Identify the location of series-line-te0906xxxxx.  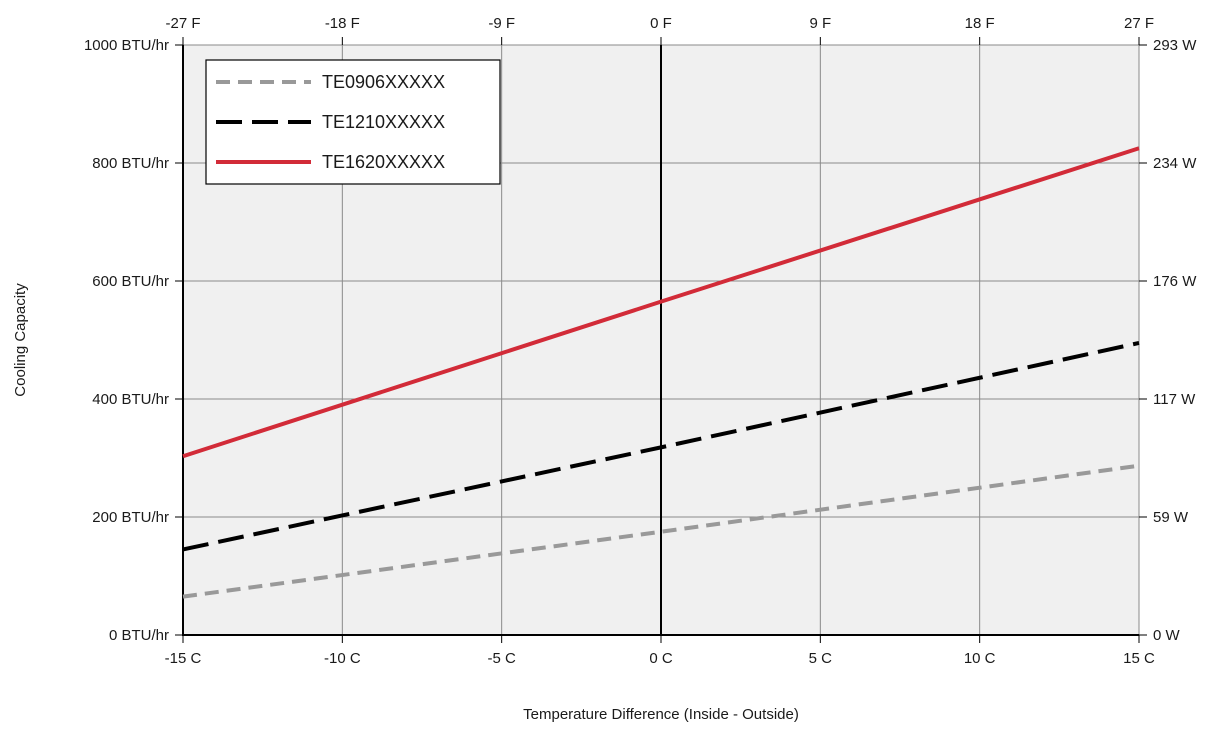
(661, 531).